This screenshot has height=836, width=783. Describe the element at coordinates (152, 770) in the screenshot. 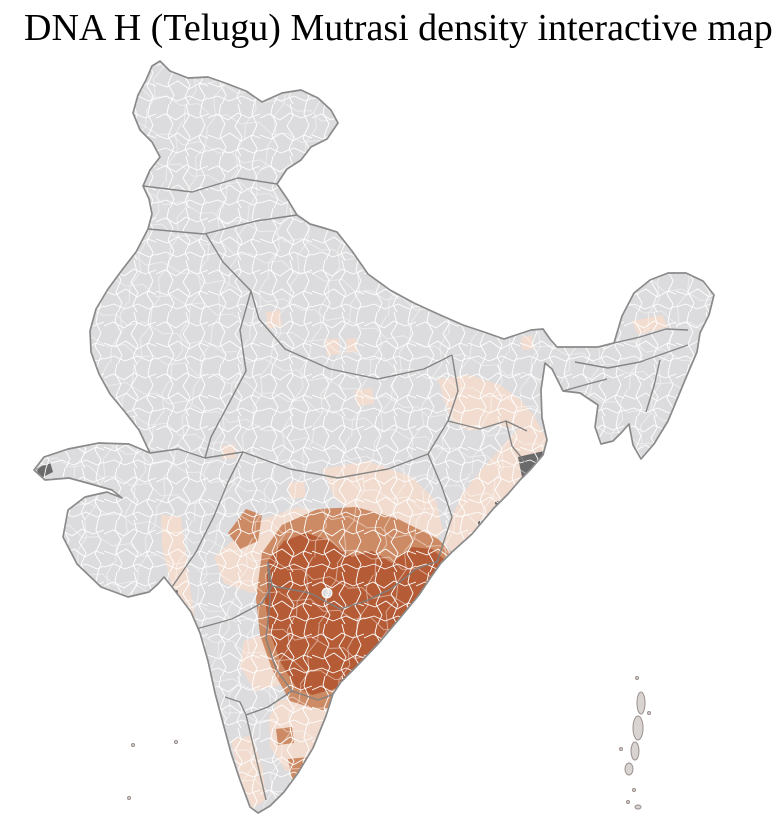

I see `lakshadweep-islands` at that location.